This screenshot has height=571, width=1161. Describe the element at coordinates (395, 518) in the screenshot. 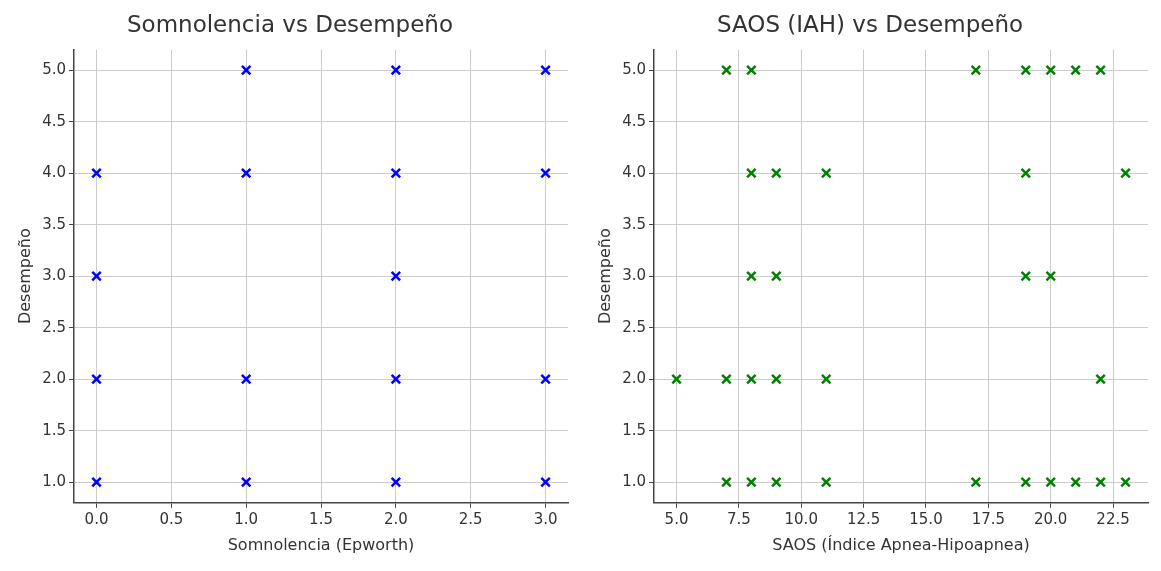

I see `x-tick-label: 2.0` at that location.